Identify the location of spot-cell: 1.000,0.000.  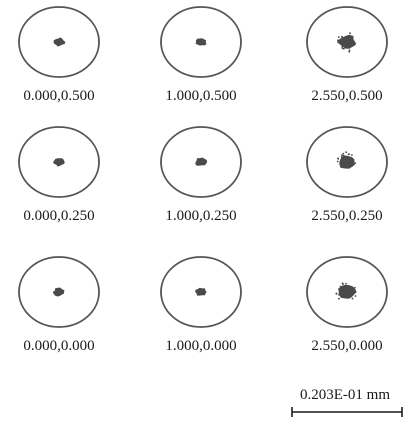
(201, 305).